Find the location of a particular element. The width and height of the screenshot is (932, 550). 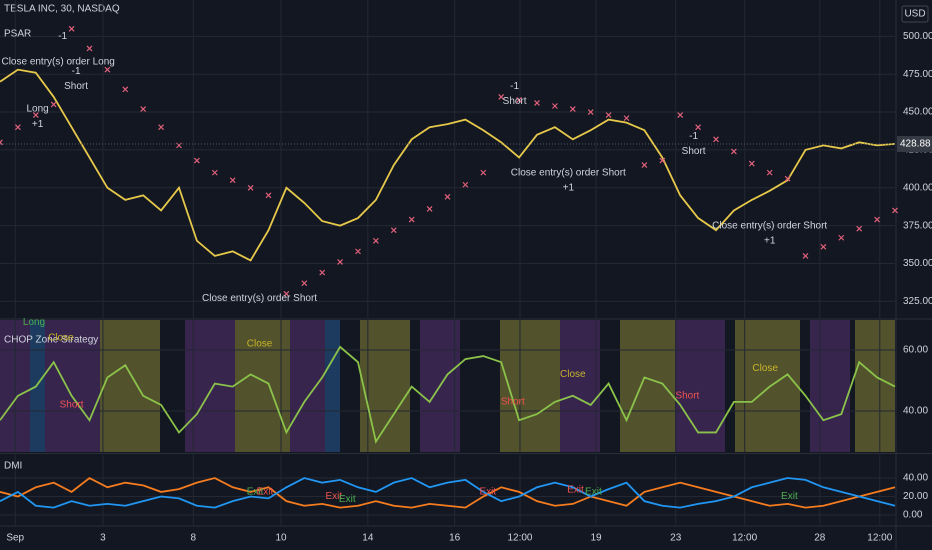

pane-title: DMI is located at coordinates (13, 466).